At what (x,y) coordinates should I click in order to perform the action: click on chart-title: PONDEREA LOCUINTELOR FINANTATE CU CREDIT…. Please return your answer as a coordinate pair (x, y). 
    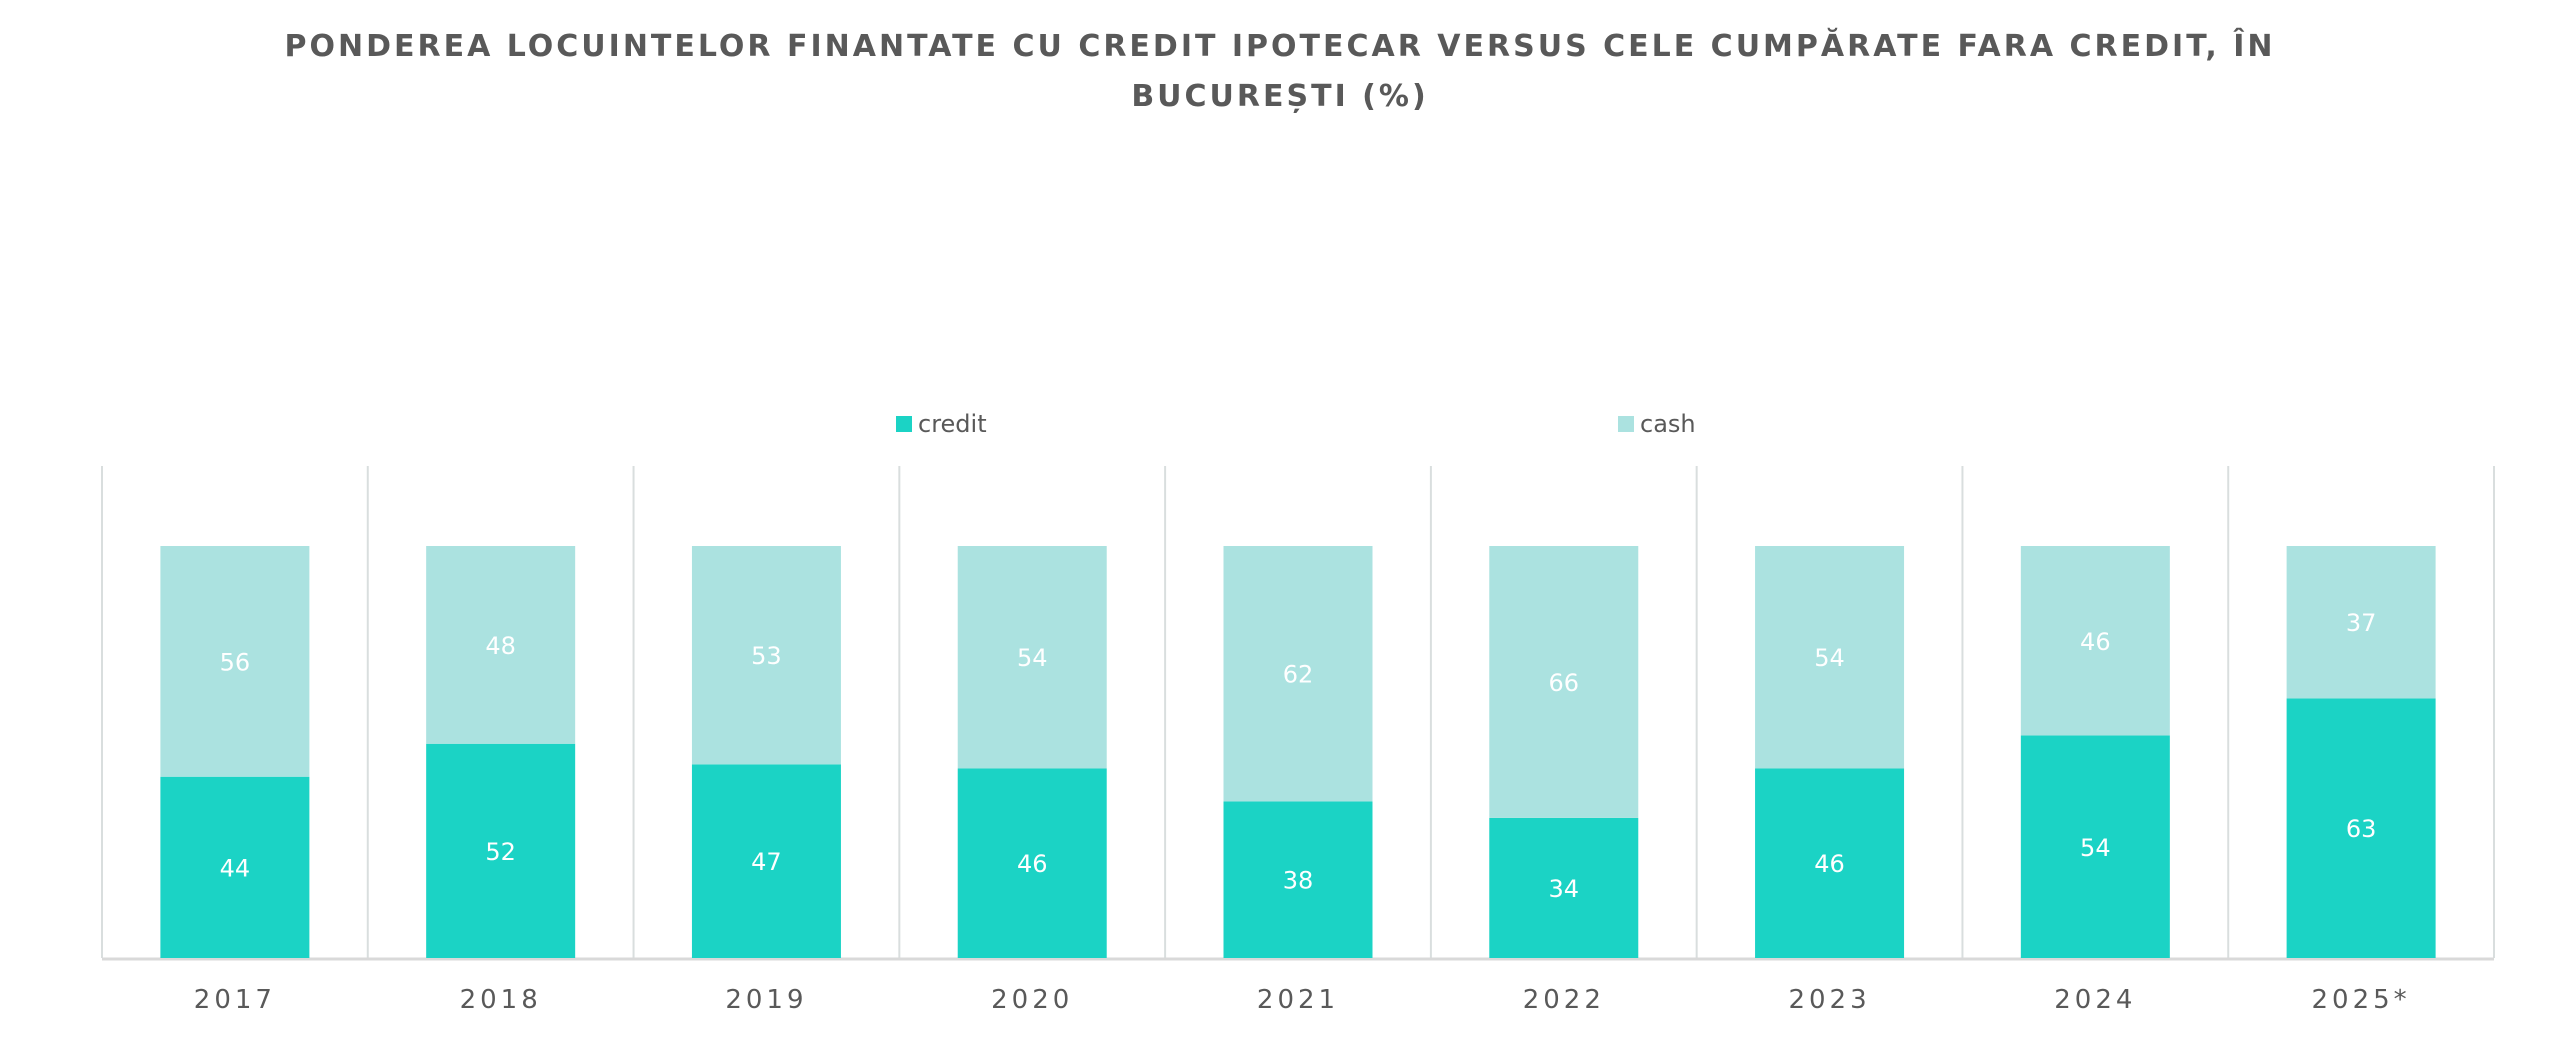
    Looking at the image, I should click on (1280, 71).